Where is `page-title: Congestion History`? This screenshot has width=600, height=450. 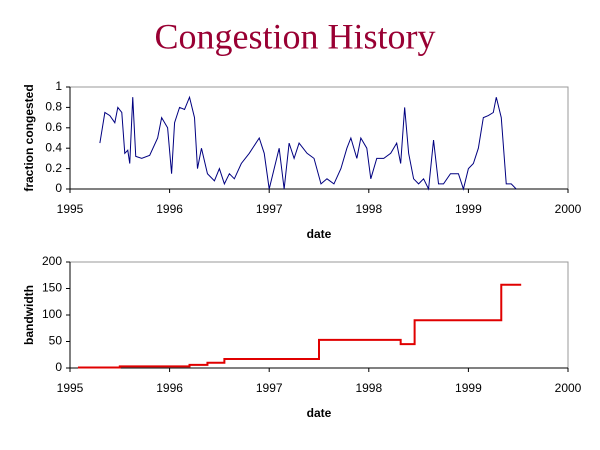
page-title: Congestion History is located at coordinates (294, 36).